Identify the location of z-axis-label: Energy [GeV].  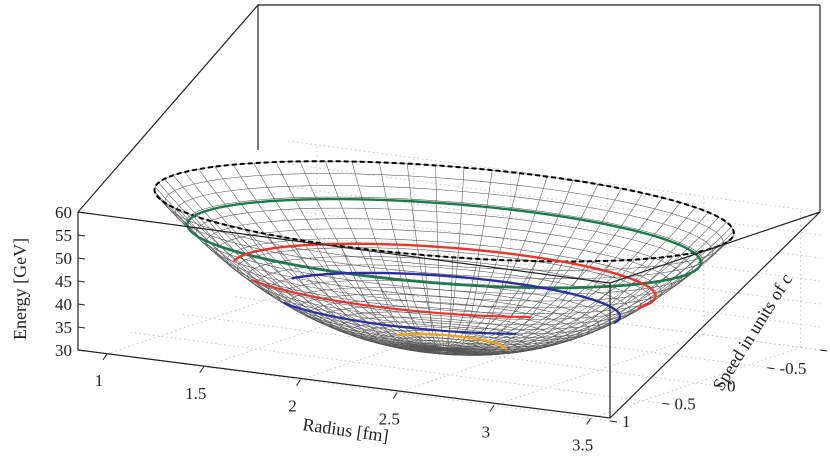
(20, 289).